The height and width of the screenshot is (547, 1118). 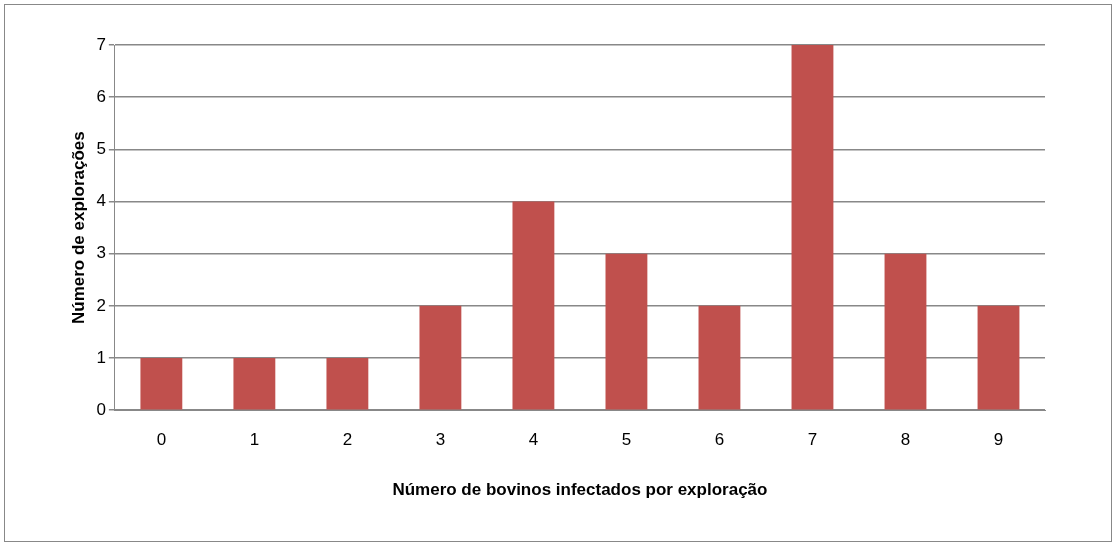 What do you see at coordinates (101, 409) in the screenshot?
I see `y-tick-label: 0` at bounding box center [101, 409].